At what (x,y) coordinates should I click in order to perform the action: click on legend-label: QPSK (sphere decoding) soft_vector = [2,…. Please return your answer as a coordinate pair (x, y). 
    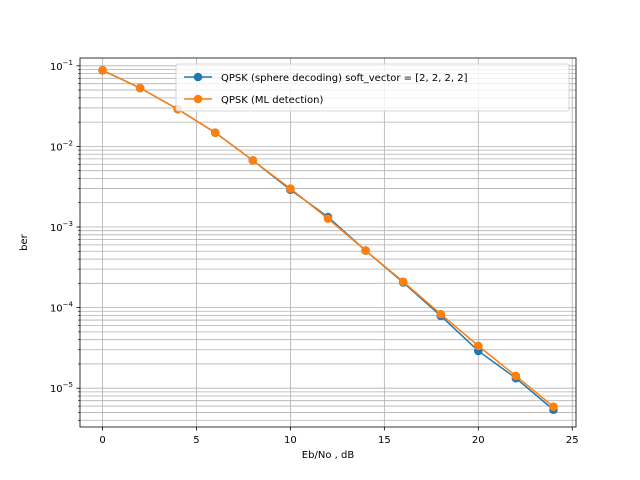
    Looking at the image, I should click on (344, 78).